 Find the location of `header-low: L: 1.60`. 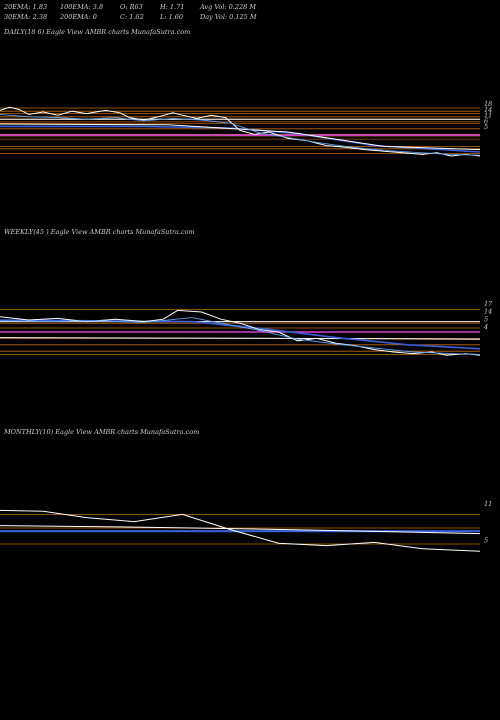

header-low: L: 1.60 is located at coordinates (172, 17).